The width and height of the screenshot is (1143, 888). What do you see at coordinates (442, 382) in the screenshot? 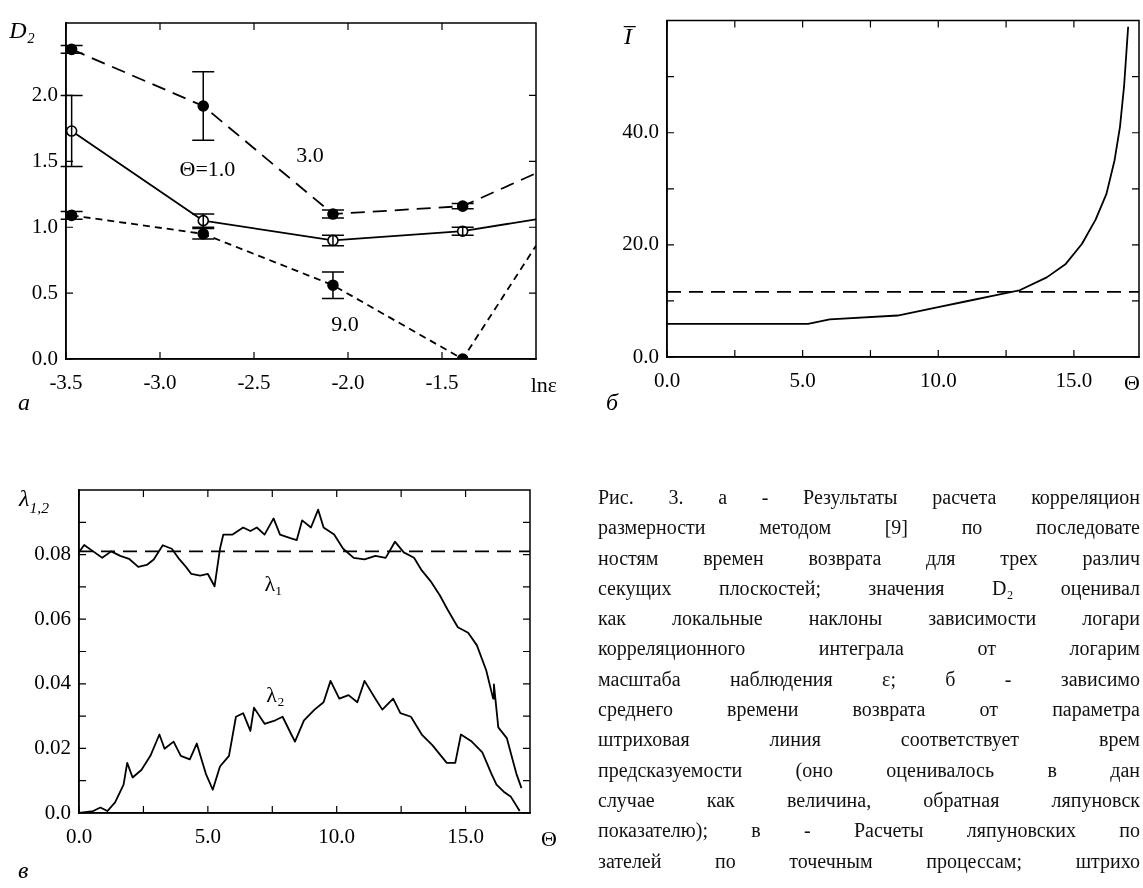
I see `x-tick-label: -1.5` at bounding box center [442, 382].